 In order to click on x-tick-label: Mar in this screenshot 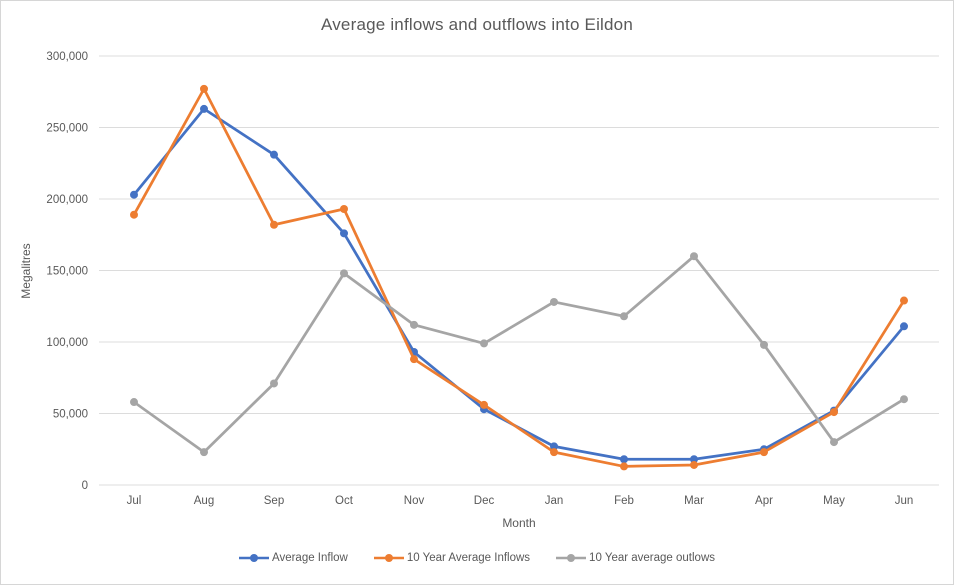, I will do `click(694, 501)`.